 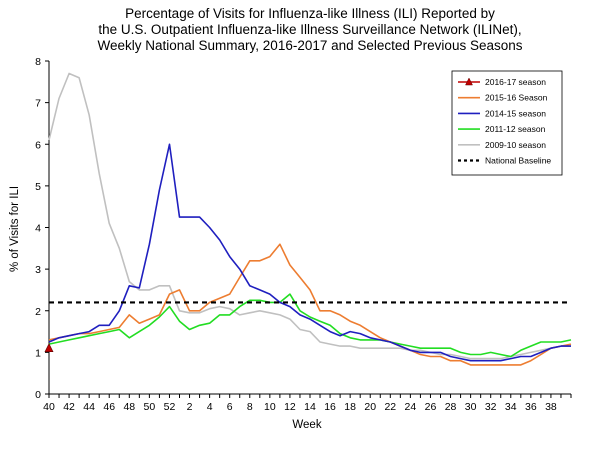 What do you see at coordinates (129, 407) in the screenshot?
I see `x-tick-label: 48` at bounding box center [129, 407].